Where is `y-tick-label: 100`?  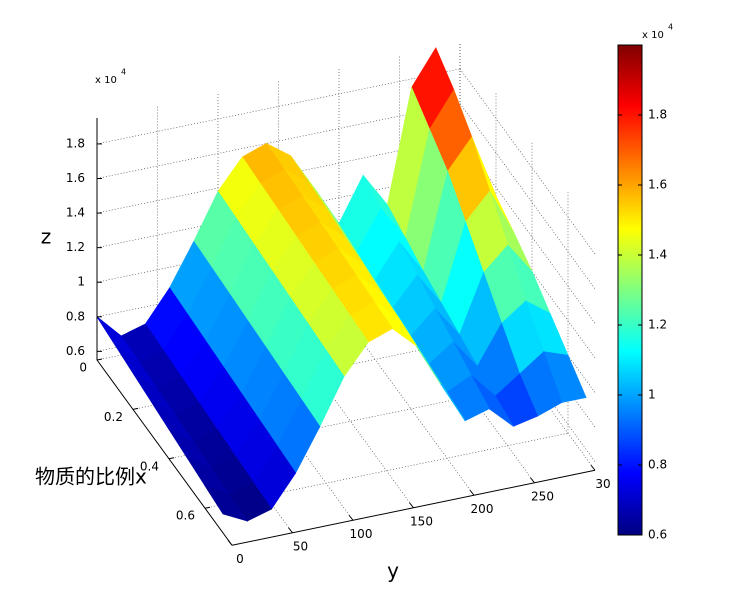
y-tick-label: 100 is located at coordinates (361, 534).